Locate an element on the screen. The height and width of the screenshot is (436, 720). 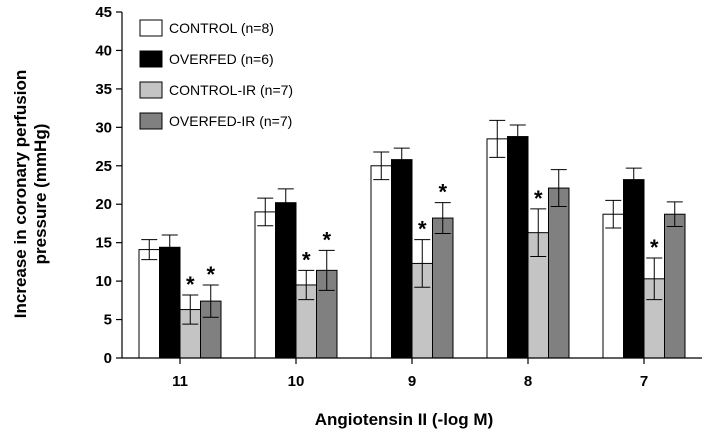
y-tick-label: 30 is located at coordinates (103, 127).